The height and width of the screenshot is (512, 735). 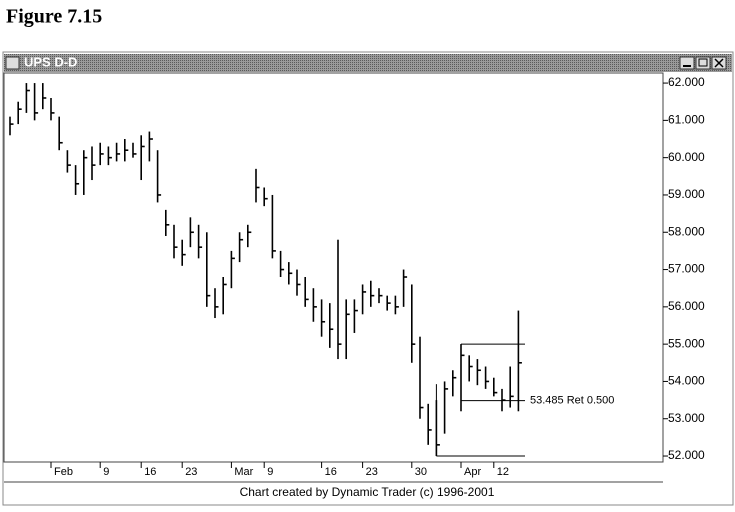 I want to click on x-tick-label: 12, so click(x=503, y=472).